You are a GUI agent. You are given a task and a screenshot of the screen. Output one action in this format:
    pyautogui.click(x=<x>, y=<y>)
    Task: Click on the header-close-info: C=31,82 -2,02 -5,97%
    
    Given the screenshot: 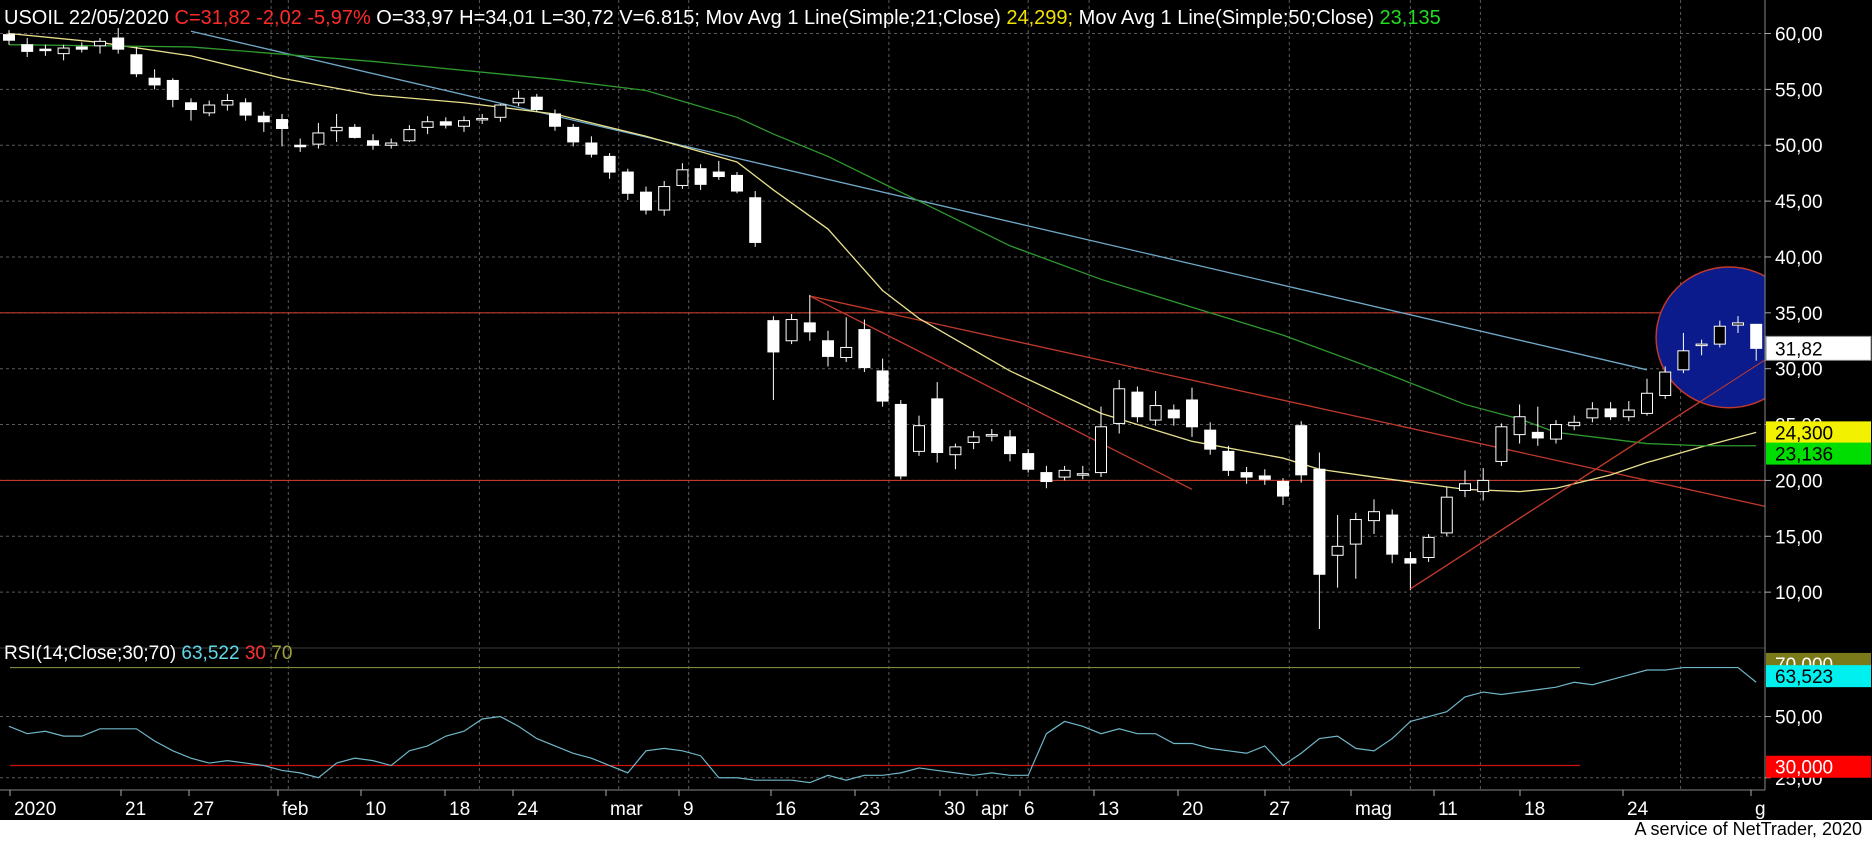 What is the action you would take?
    pyautogui.click(x=276, y=18)
    